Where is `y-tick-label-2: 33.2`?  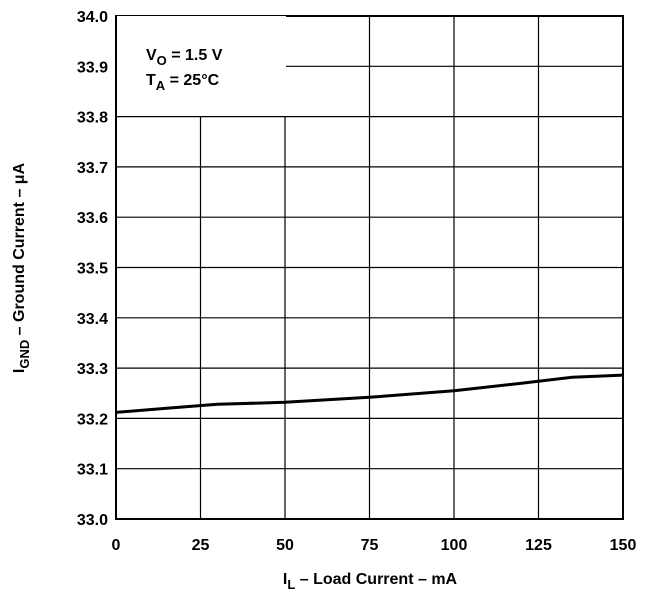
y-tick-label-2: 33.2 is located at coordinates (92, 419).